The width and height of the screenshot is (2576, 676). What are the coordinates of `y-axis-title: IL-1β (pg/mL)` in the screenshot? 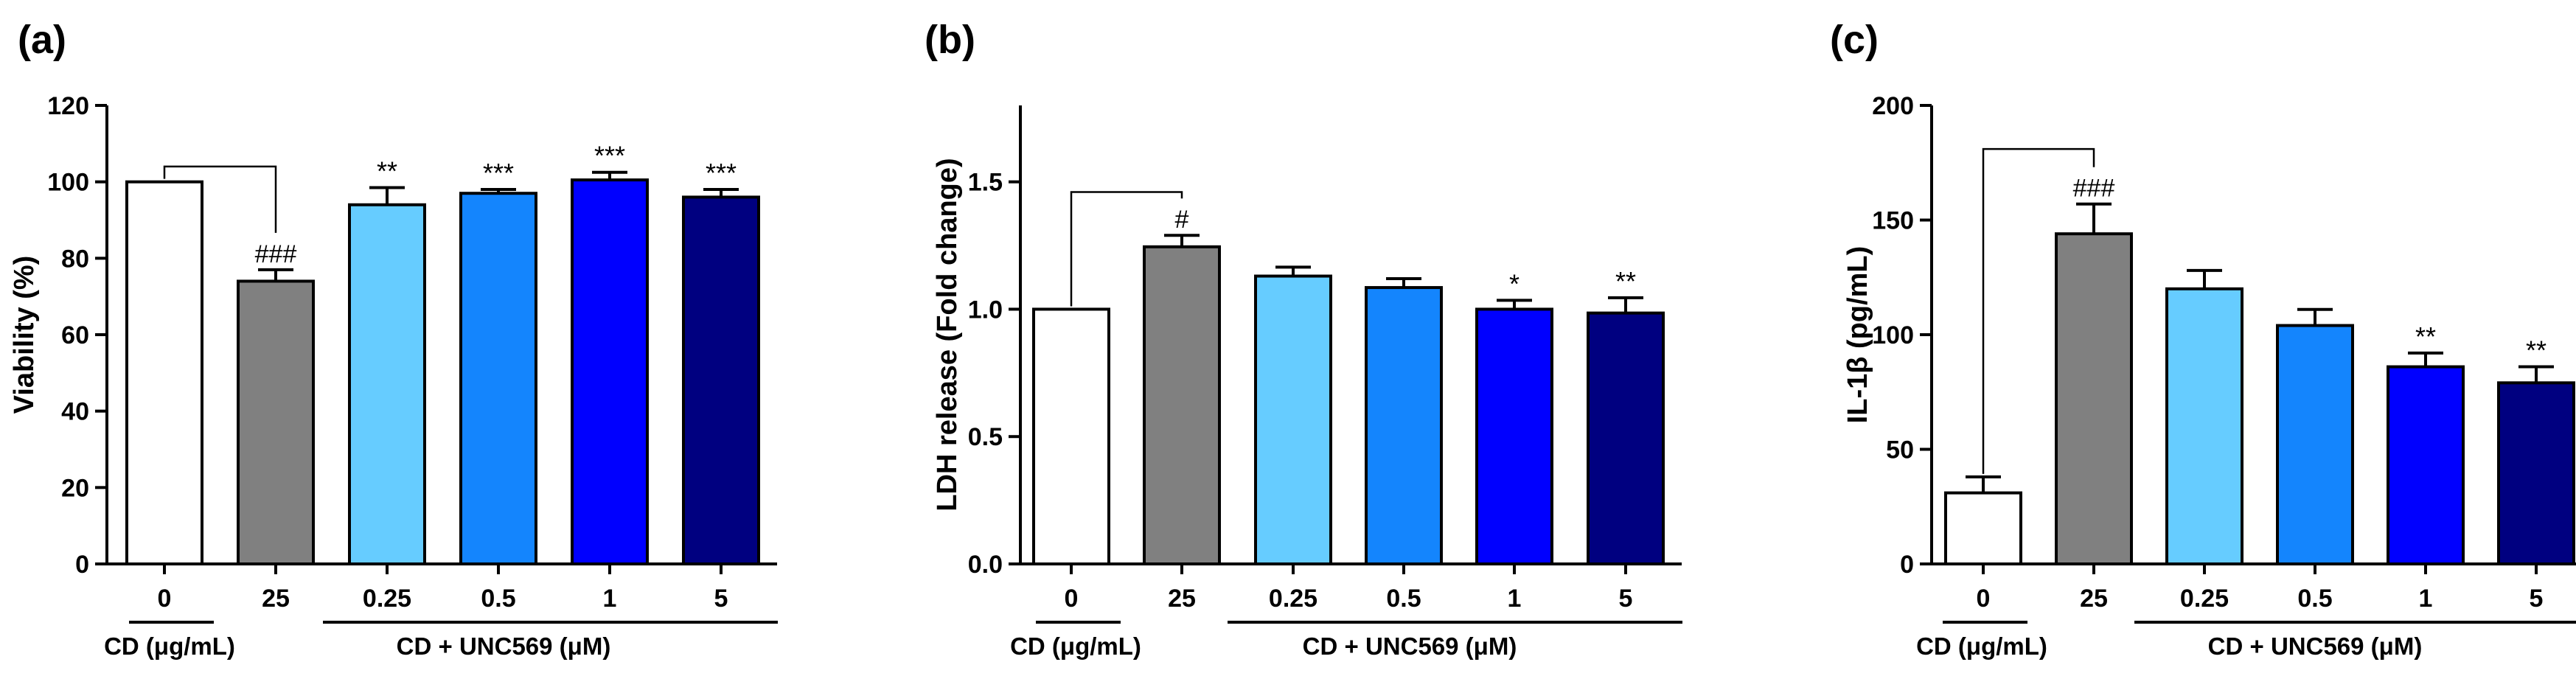 It's located at (1858, 335).